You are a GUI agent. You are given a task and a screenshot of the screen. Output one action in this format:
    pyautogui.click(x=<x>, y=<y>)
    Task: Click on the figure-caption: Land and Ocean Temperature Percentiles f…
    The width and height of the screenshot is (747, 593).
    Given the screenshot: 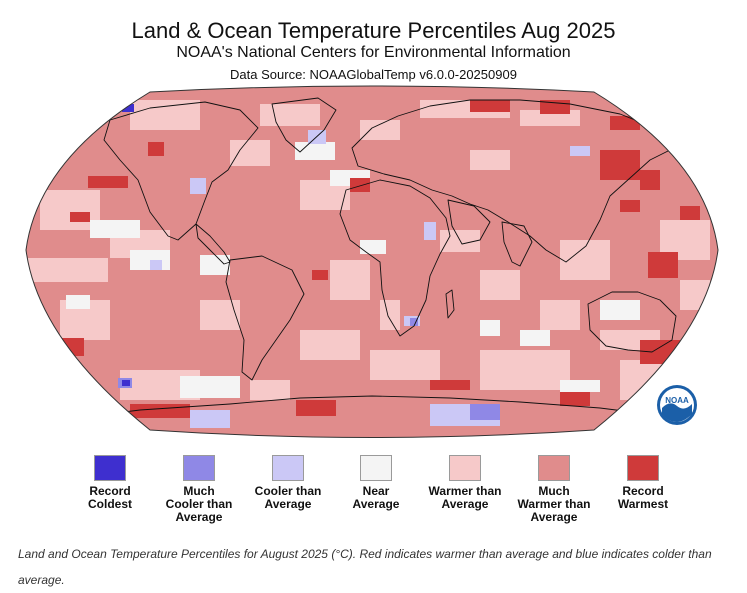 What is the action you would take?
    pyautogui.click(x=365, y=567)
    